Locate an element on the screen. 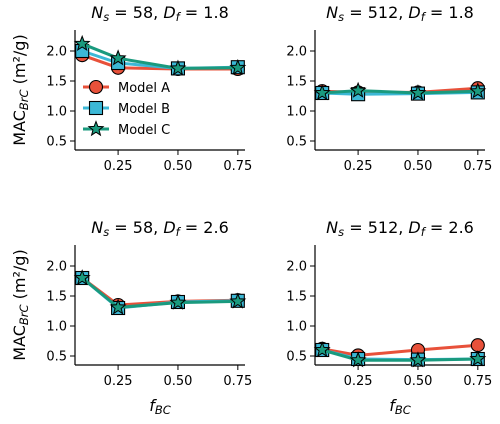 Image resolution: width=500 pixels, height=424 pixels. data-point-circle is located at coordinates (477, 345).